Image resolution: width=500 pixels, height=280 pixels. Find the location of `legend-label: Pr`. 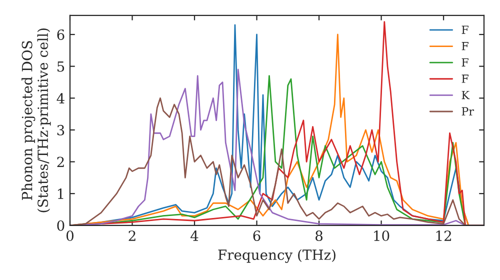

legend-label: Pr is located at coordinates (468, 111).